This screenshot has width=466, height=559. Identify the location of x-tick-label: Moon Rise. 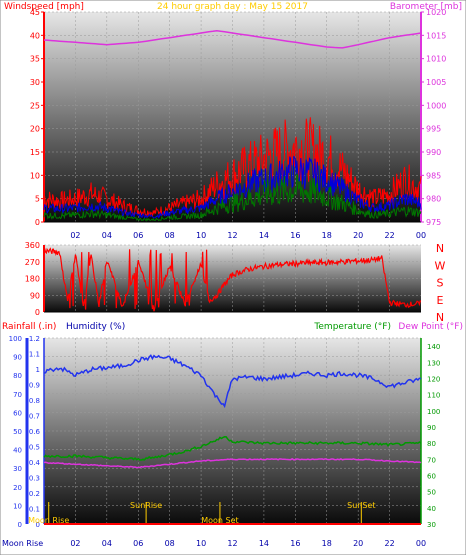
(22, 543).